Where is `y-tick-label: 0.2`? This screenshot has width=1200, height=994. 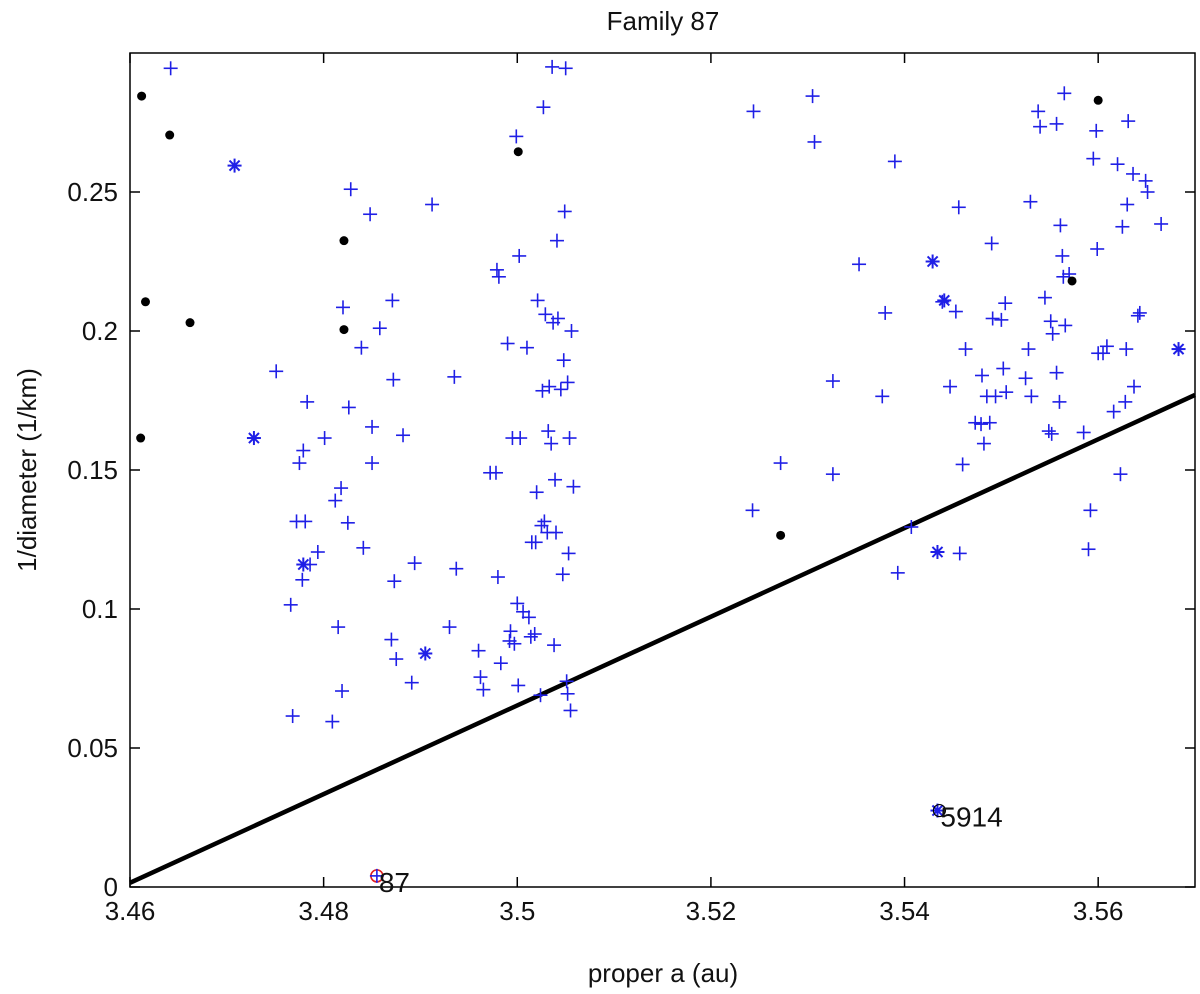 y-tick-label: 0.2 is located at coordinates (100, 331).